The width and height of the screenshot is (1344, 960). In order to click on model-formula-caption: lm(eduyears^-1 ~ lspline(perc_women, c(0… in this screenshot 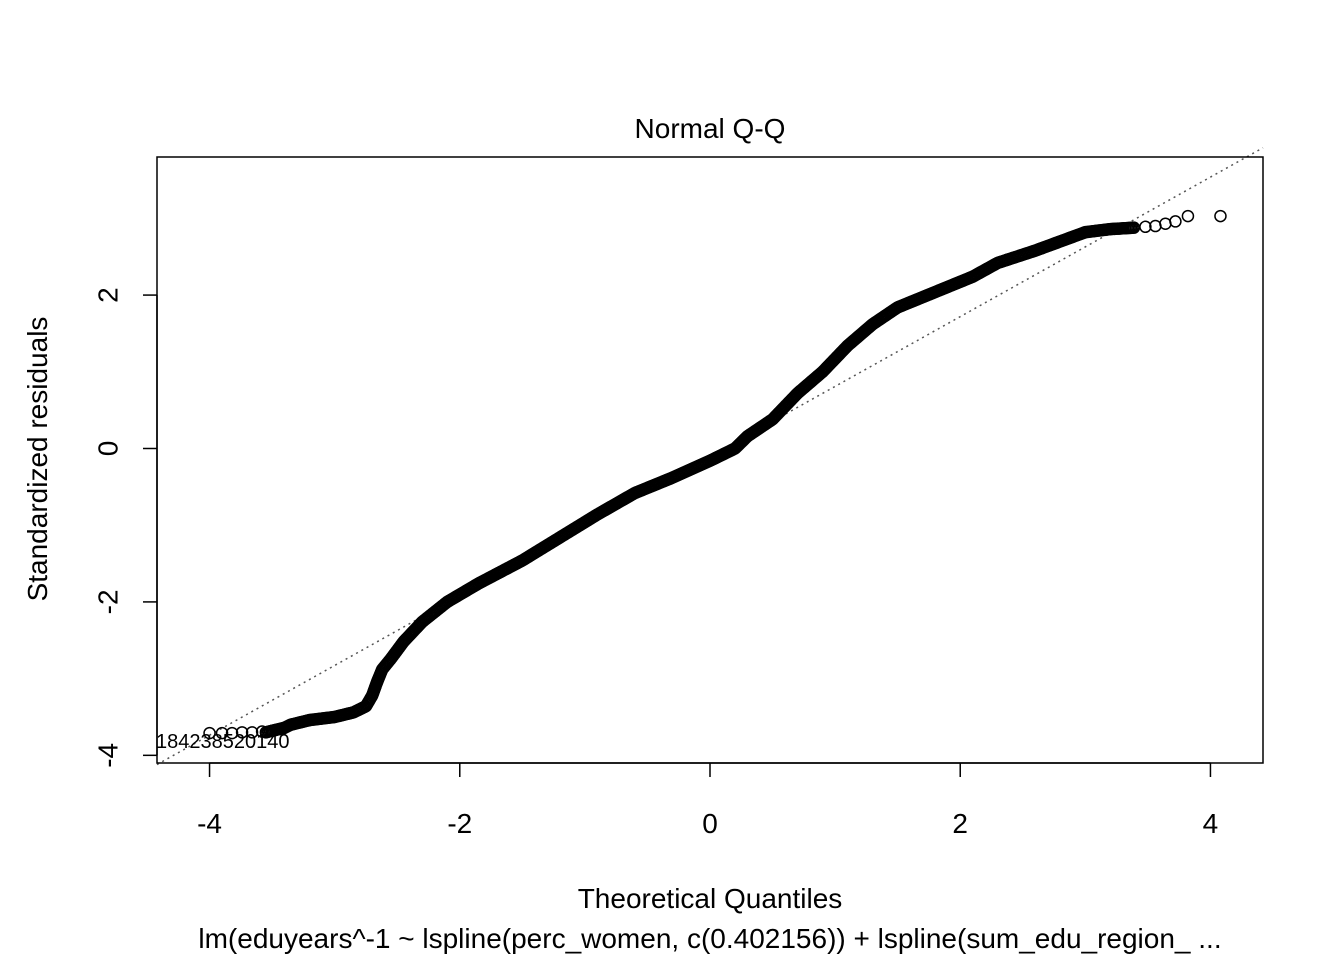, I will do `click(710, 938)`.